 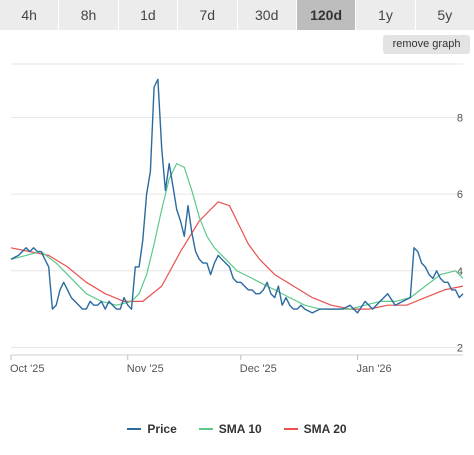 I want to click on y-tick-label: 6, so click(x=460, y=195).